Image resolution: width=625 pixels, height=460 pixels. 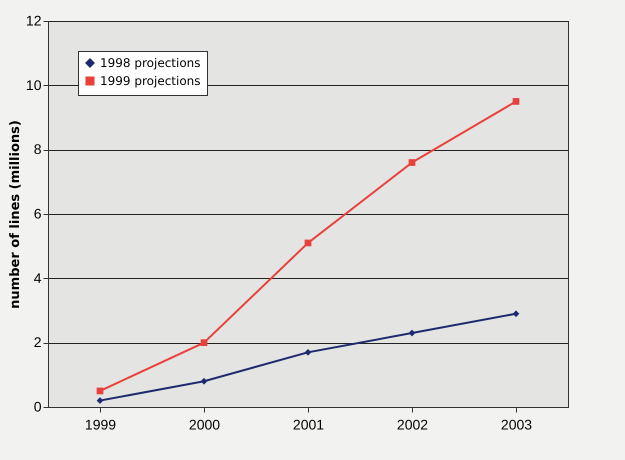 What do you see at coordinates (150, 81) in the screenshot?
I see `legend-label: 1999 projections` at bounding box center [150, 81].